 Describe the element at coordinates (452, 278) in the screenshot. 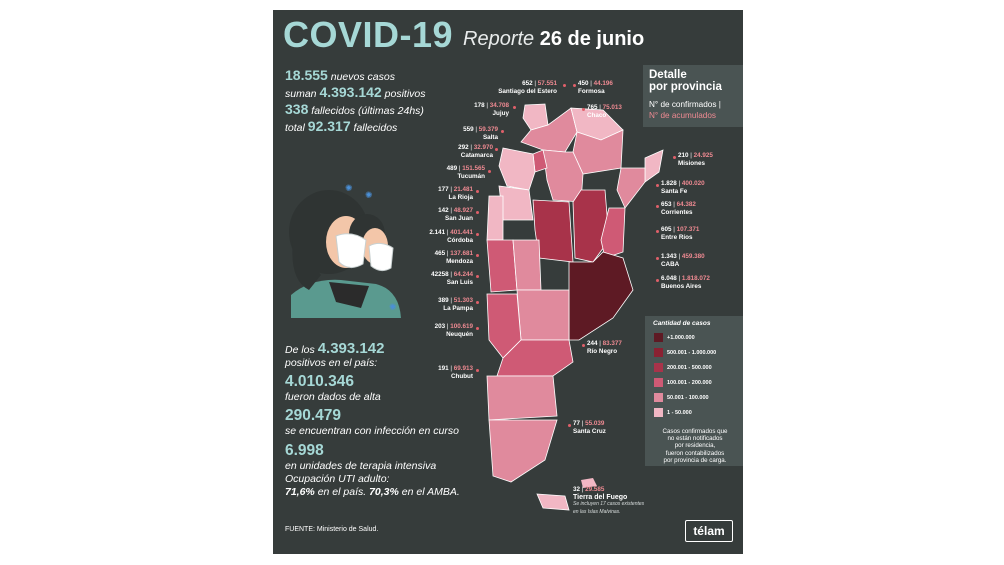

I see `province-label: 42258 | 64.244 San Luis` at that location.